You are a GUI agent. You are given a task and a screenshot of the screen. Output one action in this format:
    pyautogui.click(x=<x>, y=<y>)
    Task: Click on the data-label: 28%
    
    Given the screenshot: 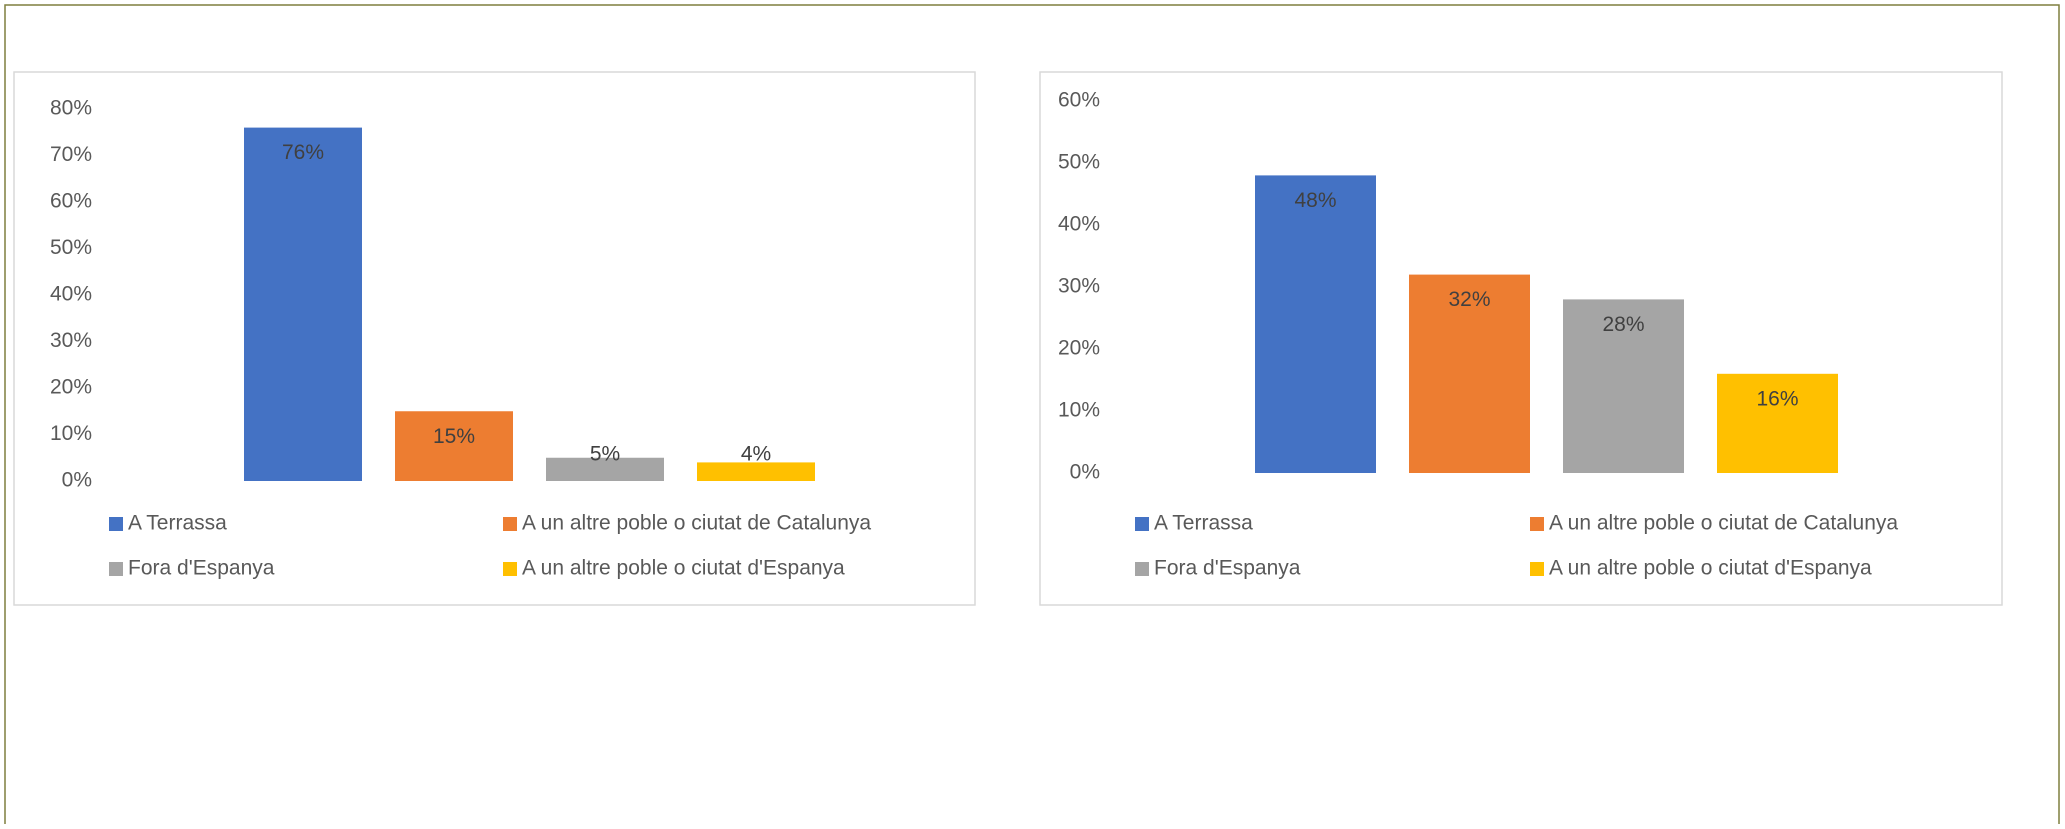 What is the action you would take?
    pyautogui.click(x=1623, y=324)
    